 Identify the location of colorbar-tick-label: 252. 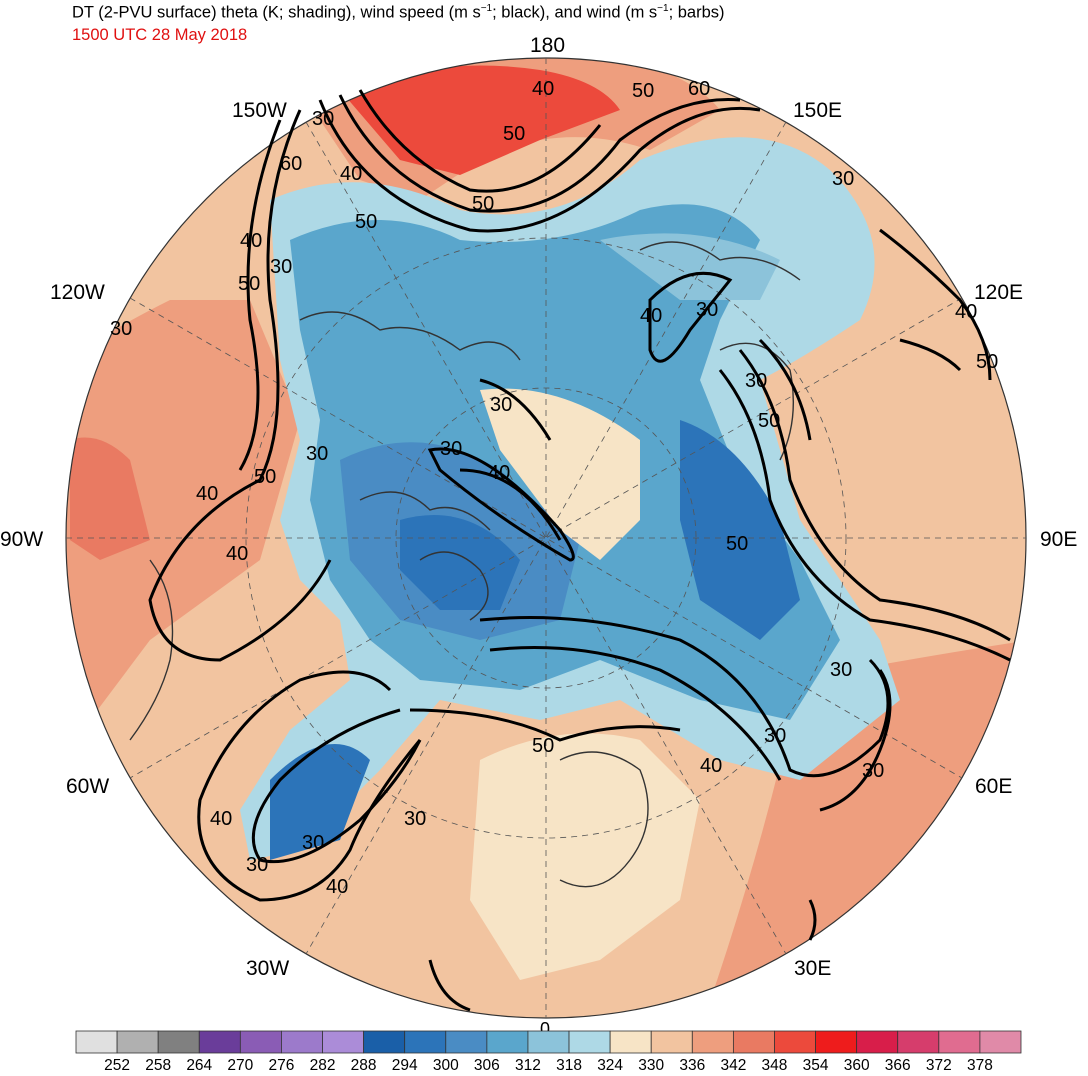
(117, 1065).